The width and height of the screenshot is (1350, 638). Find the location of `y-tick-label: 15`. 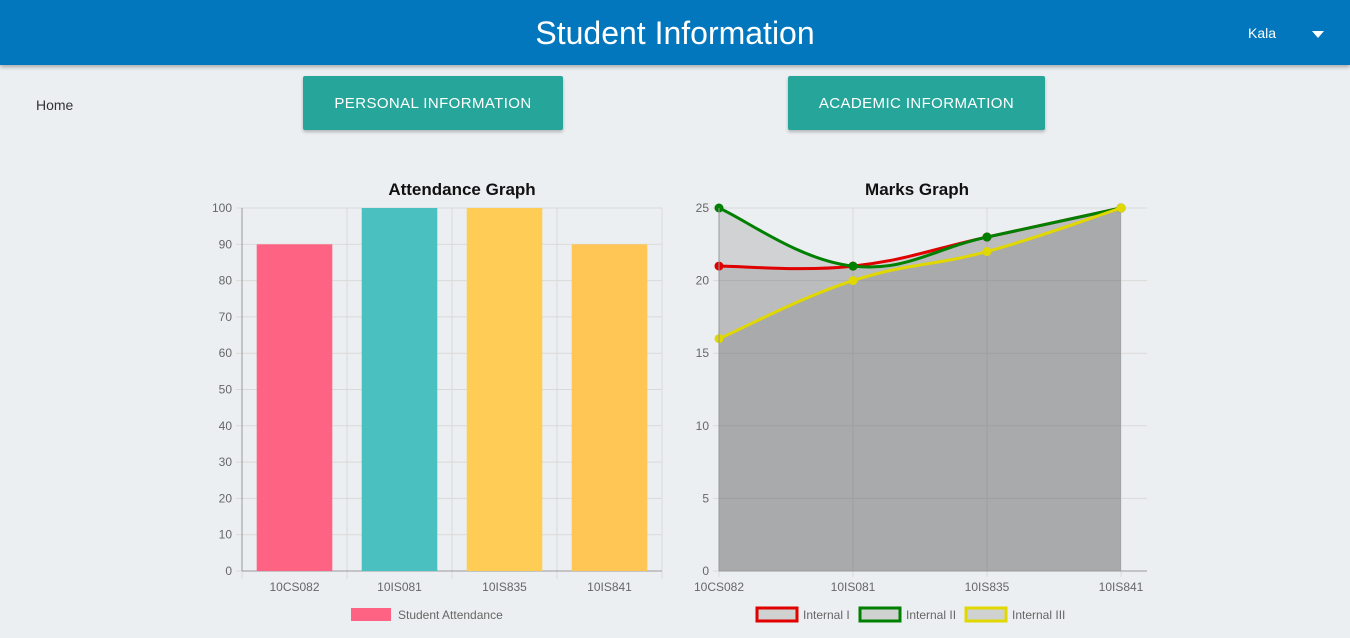

y-tick-label: 15 is located at coordinates (703, 353).